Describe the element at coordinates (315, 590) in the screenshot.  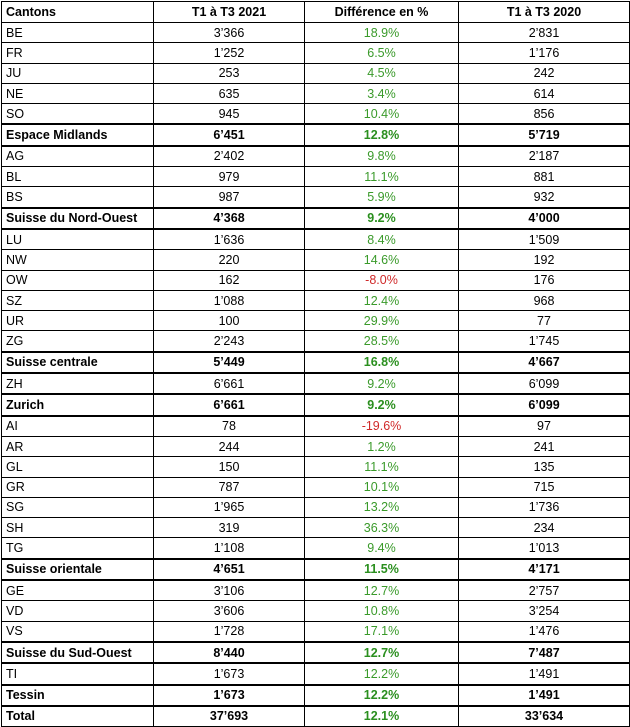
I see `table-row: GE 3’106 12.7% 2’757` at that location.